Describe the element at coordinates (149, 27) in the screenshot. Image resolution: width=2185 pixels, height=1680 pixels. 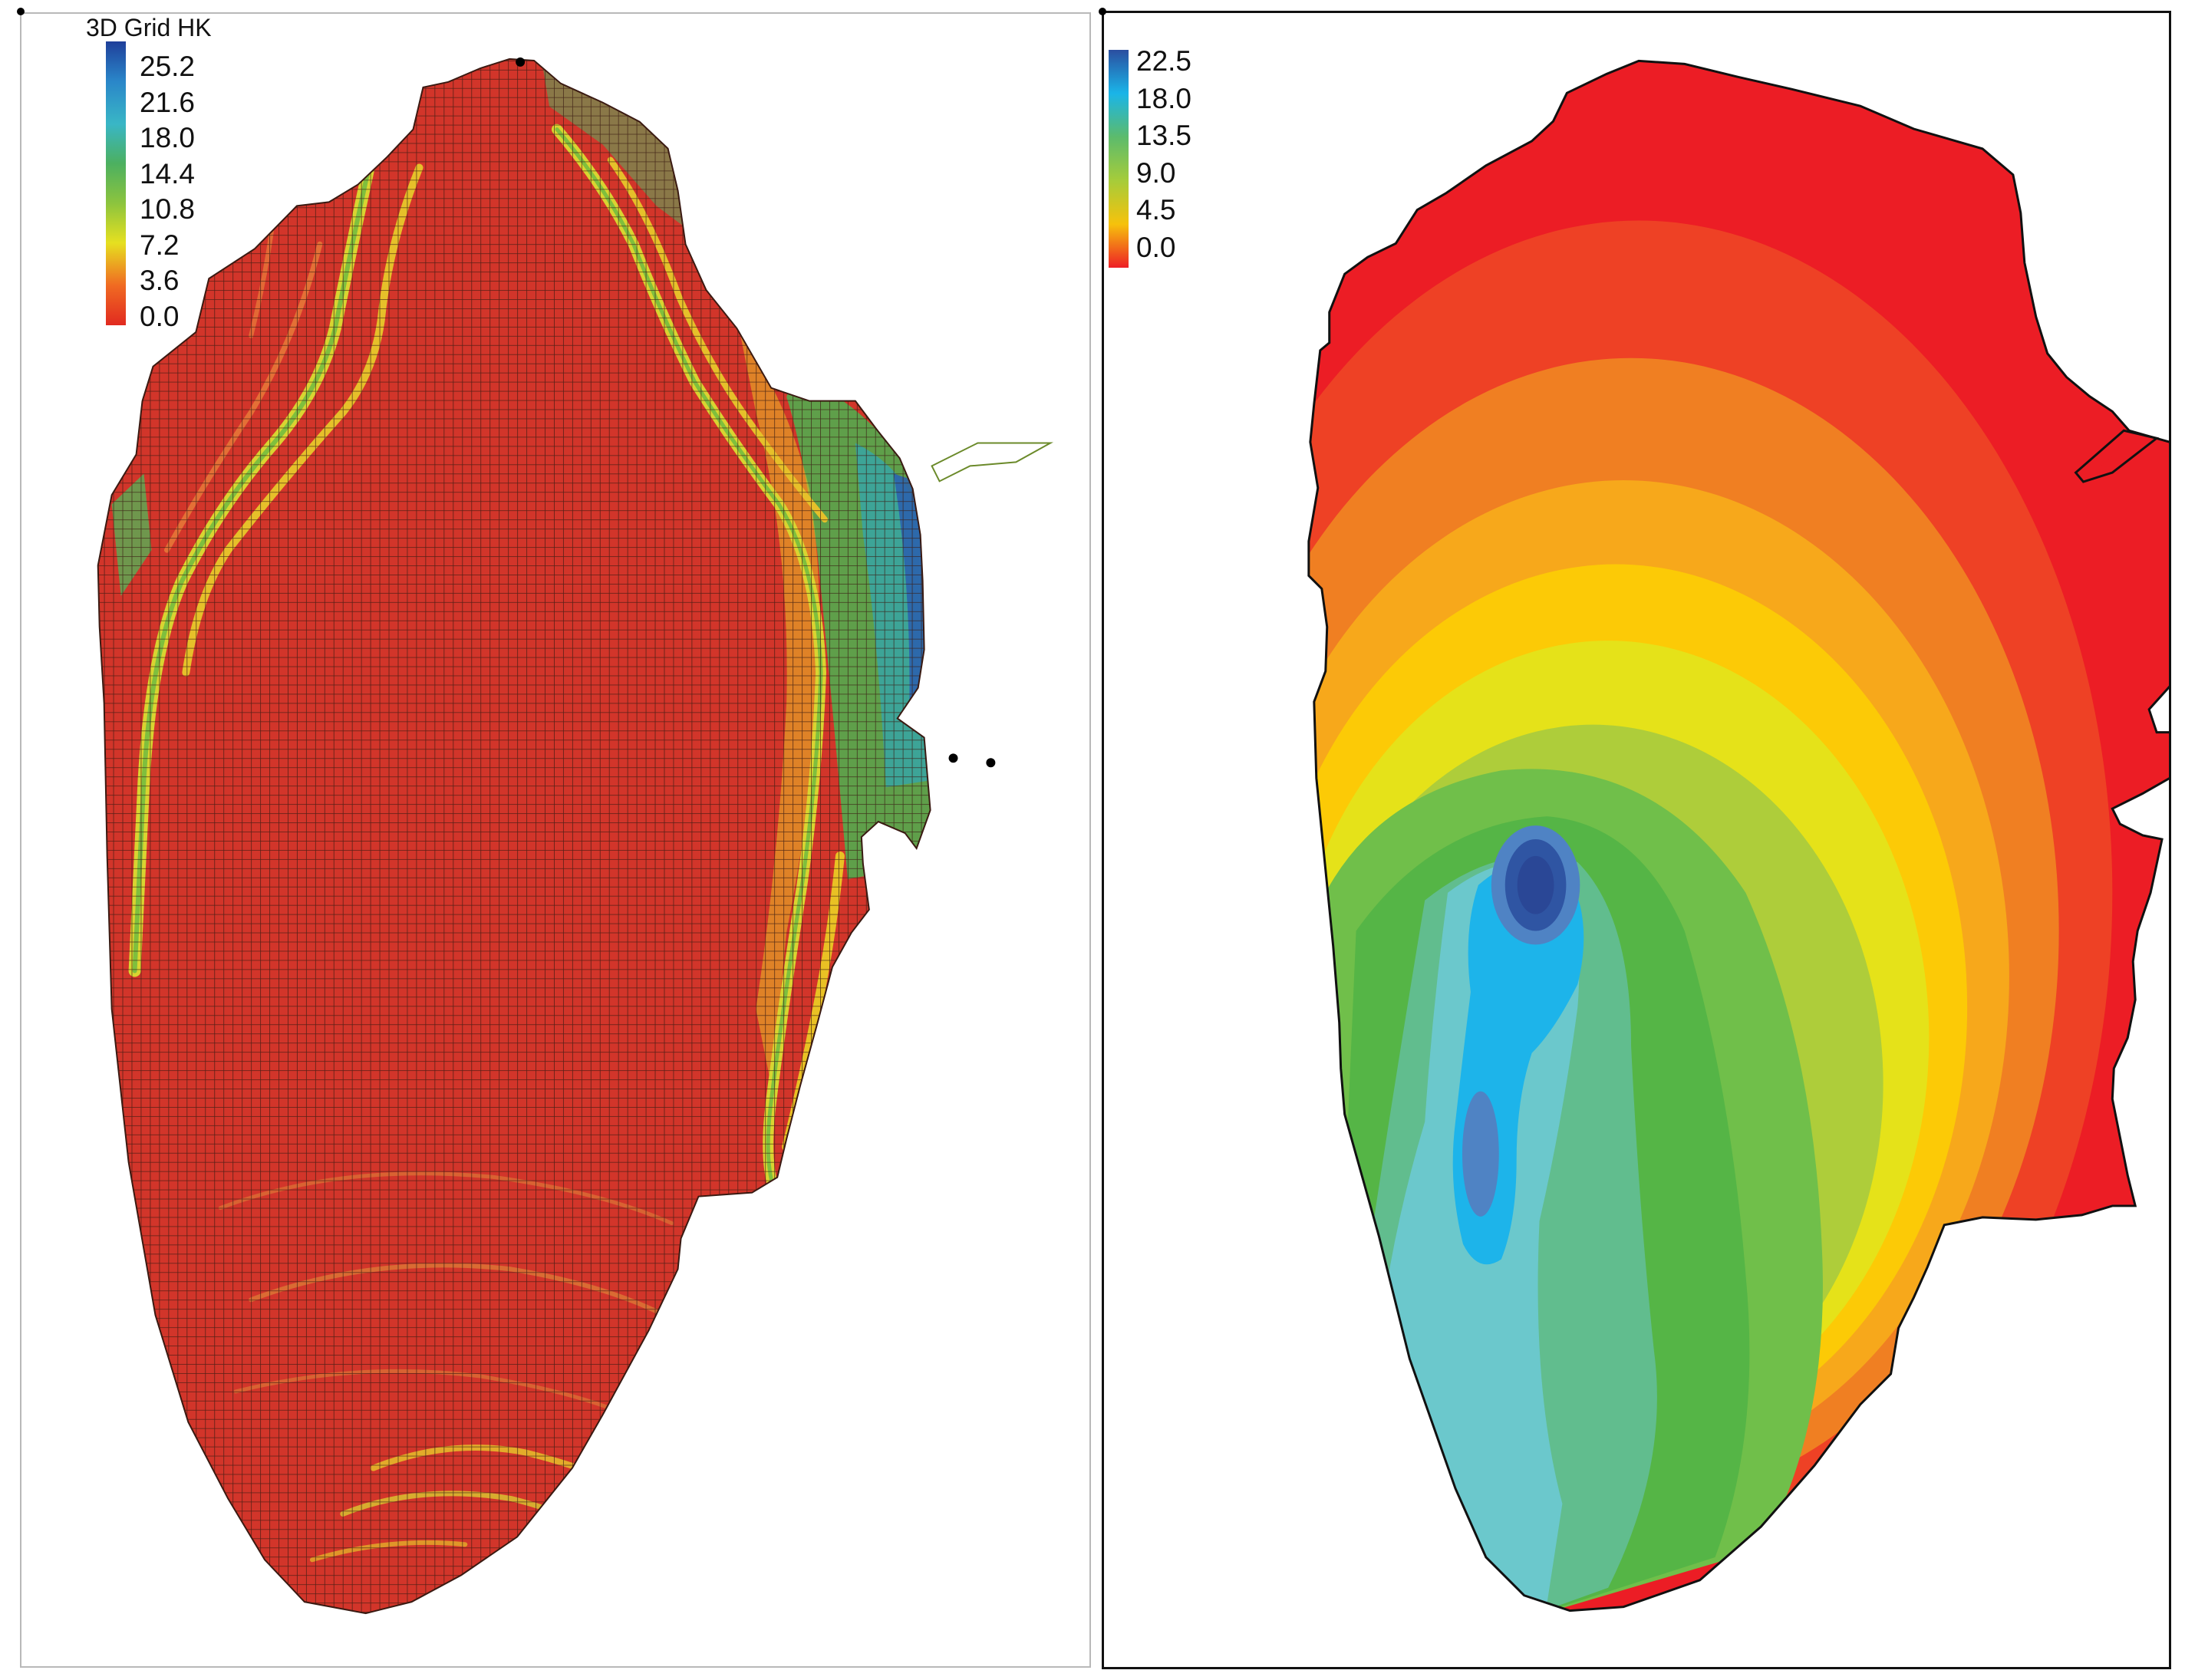
I see `legend-title: 3D Grid HK` at that location.